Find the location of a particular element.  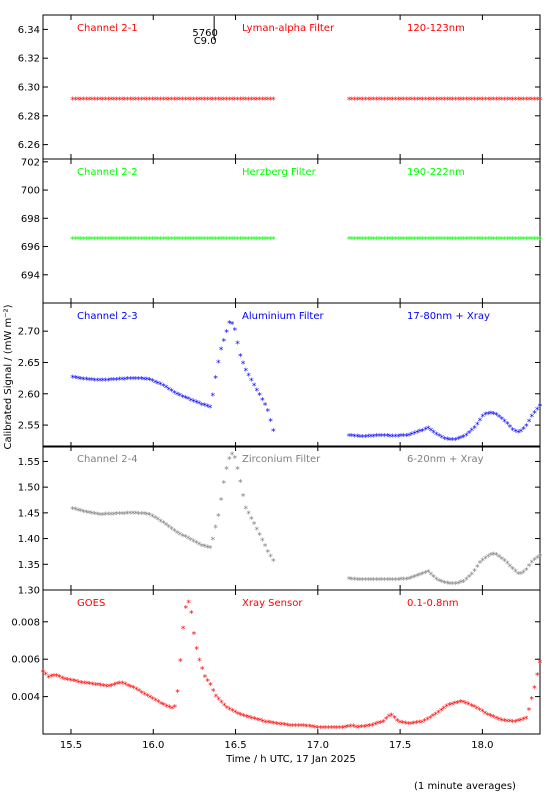

y-tick-label: 702 is located at coordinates (30, 162).